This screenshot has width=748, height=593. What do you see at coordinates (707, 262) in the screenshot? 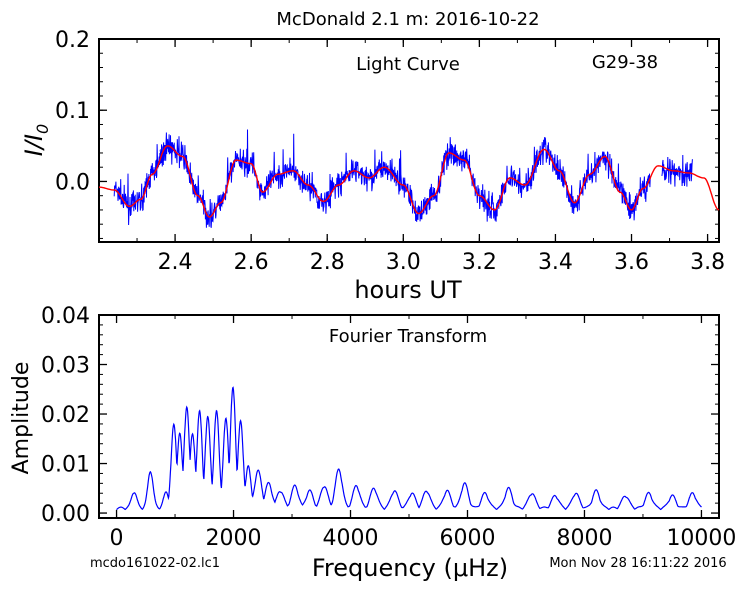
I see `light-curve-x-tick-label: 3.8` at bounding box center [707, 262].